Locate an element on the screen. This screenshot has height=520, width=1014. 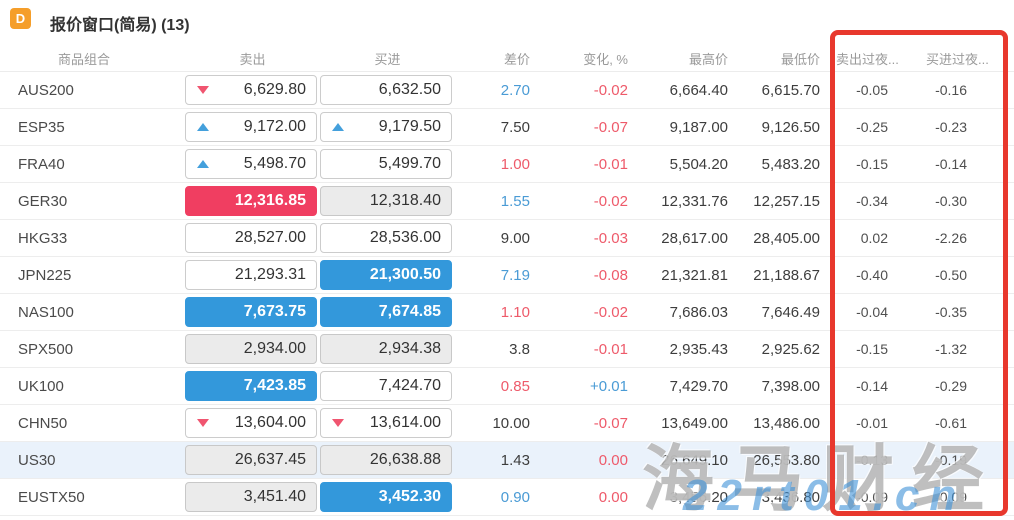
buy-price-button: 7,674.85 is located at coordinates (386, 312).